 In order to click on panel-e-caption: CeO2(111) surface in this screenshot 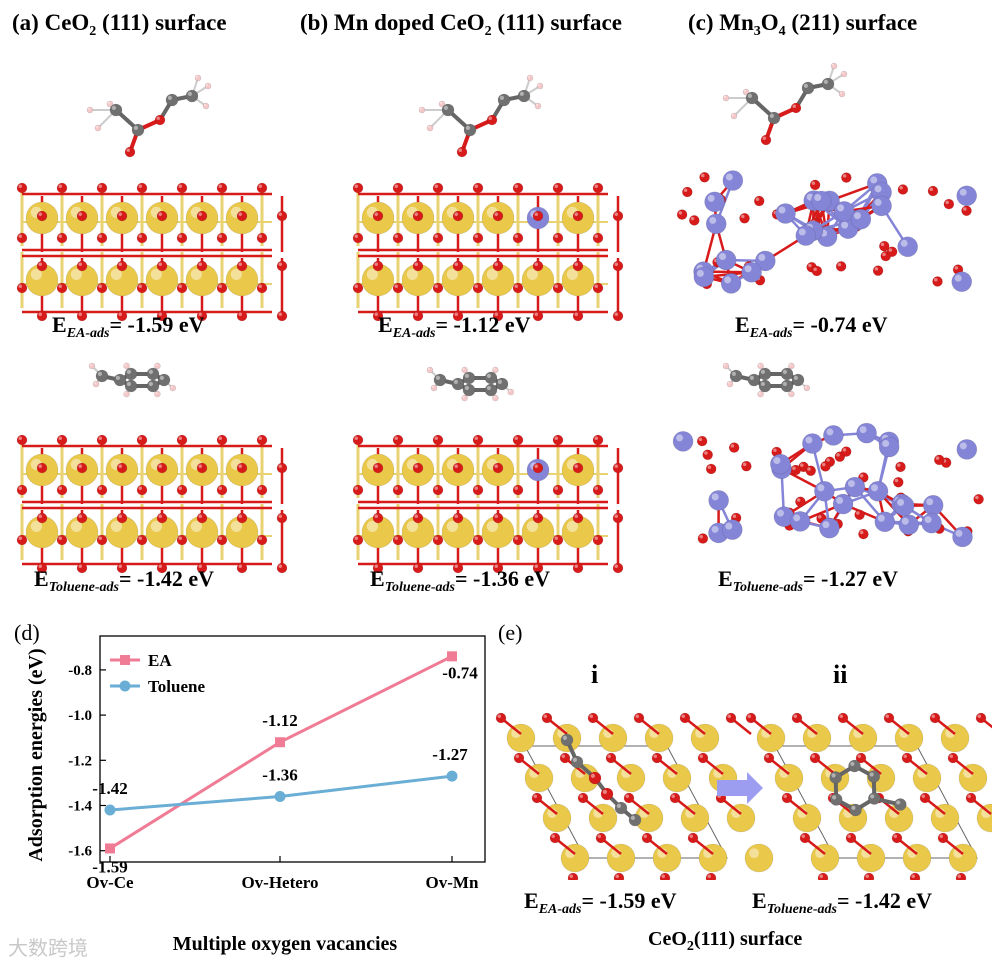, I will do `click(725, 941)`.